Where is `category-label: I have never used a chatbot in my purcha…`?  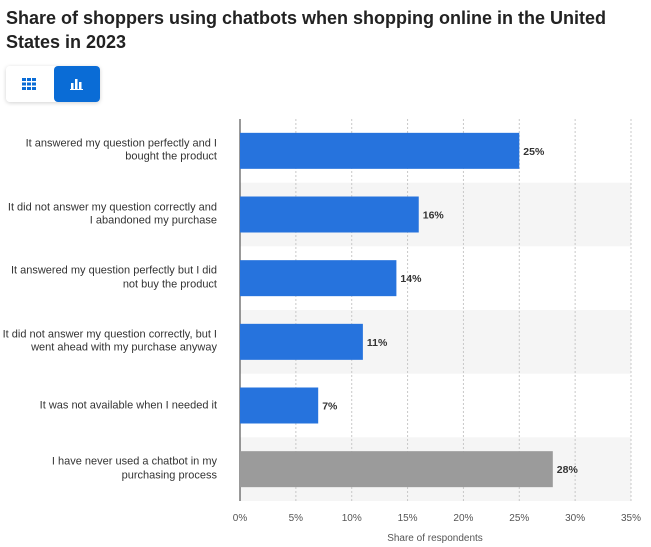
category-label: I have never used a chatbot in my purcha… is located at coordinates (134, 468).